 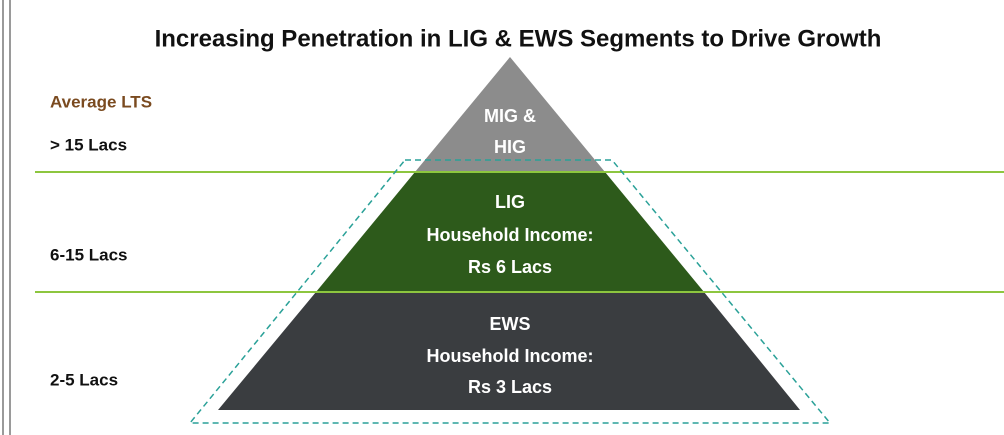 What do you see at coordinates (88, 144) in the screenshot?
I see `level-label: > 15 Lacs` at bounding box center [88, 144].